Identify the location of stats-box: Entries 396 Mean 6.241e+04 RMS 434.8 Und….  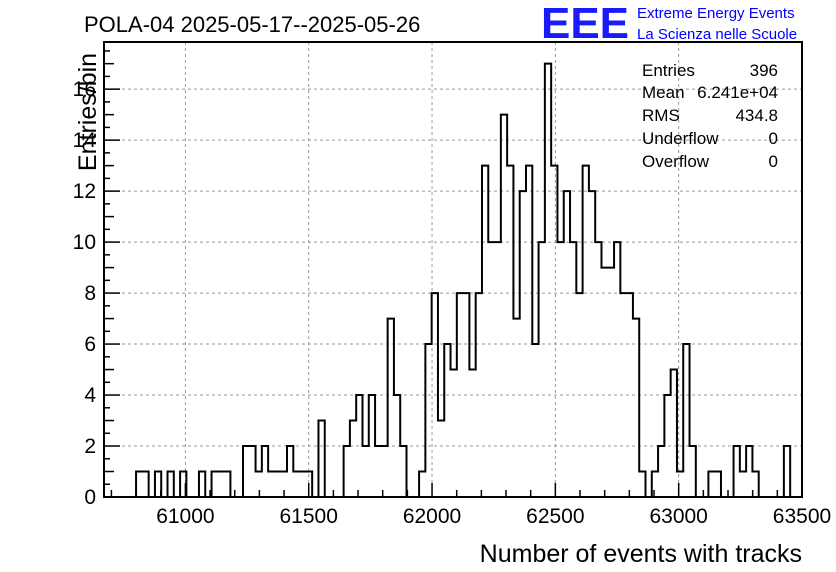
(710, 116).